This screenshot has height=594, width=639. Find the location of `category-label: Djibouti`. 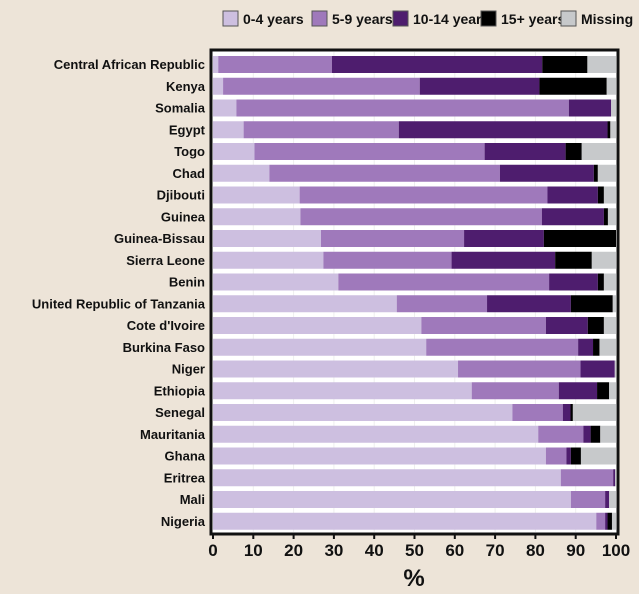

category-label: Djibouti is located at coordinates (181, 195).